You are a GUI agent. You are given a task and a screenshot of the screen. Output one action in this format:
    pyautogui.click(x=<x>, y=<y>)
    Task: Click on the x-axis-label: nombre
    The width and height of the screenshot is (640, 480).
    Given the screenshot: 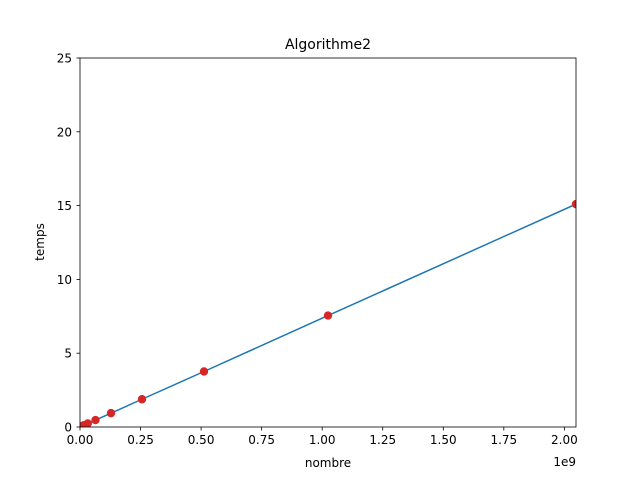 What is the action you would take?
    pyautogui.click(x=328, y=463)
    